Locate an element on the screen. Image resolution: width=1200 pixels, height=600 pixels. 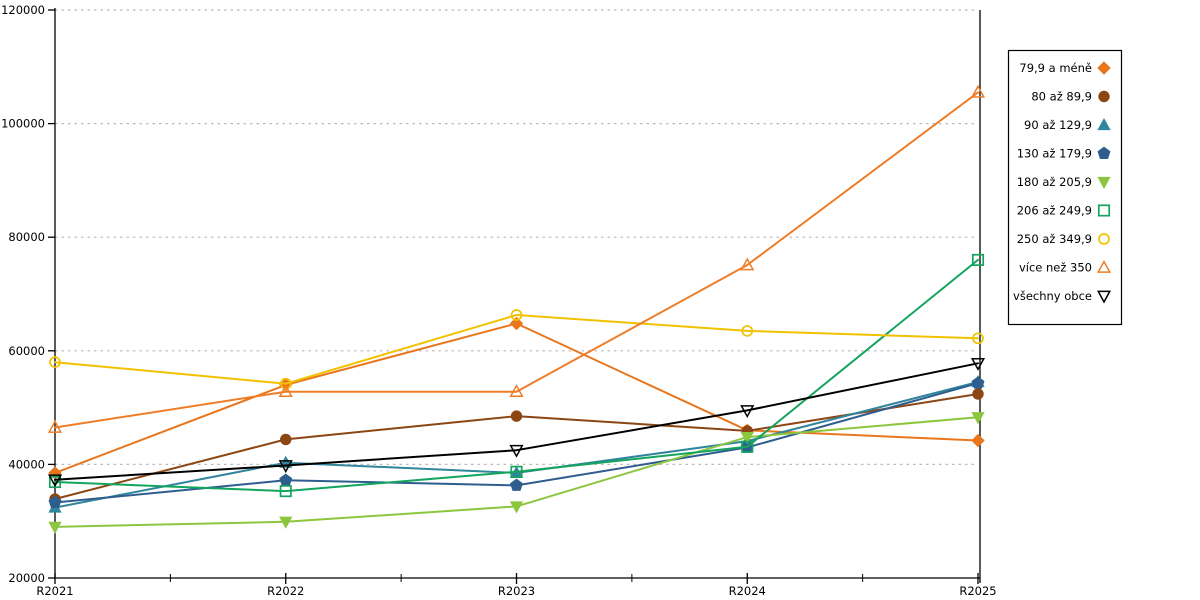
legend-item-label: 206 až 249,9 is located at coordinates (1054, 211).